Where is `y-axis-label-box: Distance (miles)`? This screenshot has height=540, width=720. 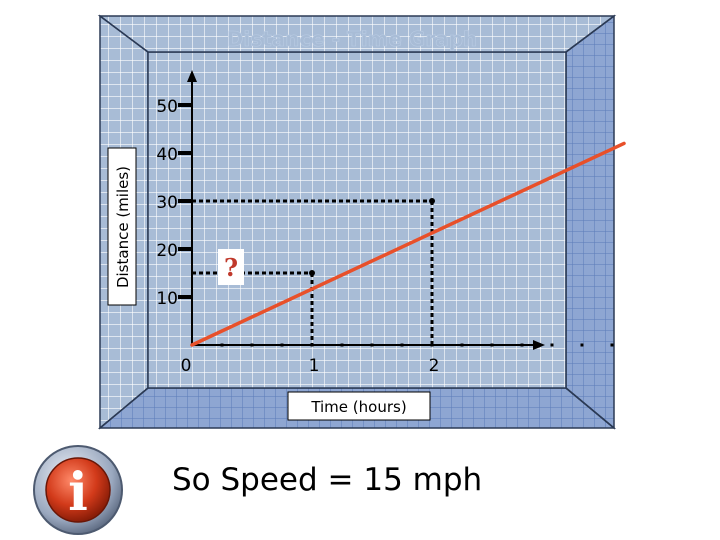
y-axis-label-box: Distance (miles) is located at coordinates (122, 226).